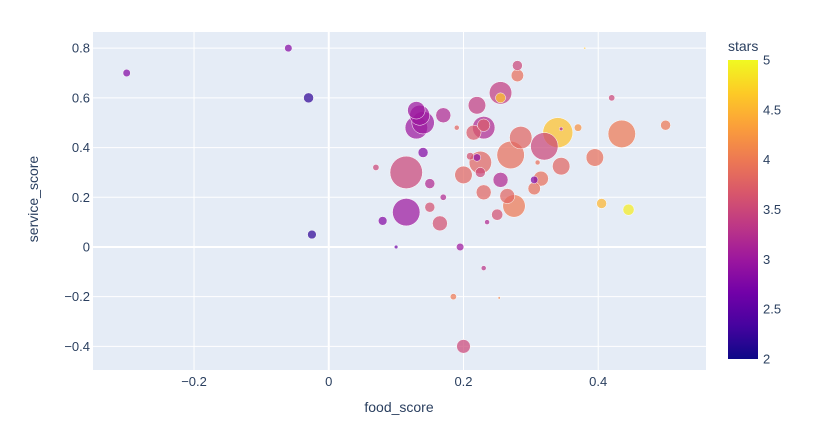 The width and height of the screenshot is (816, 438). I want to click on x-tick-label: 0.2, so click(463, 381).